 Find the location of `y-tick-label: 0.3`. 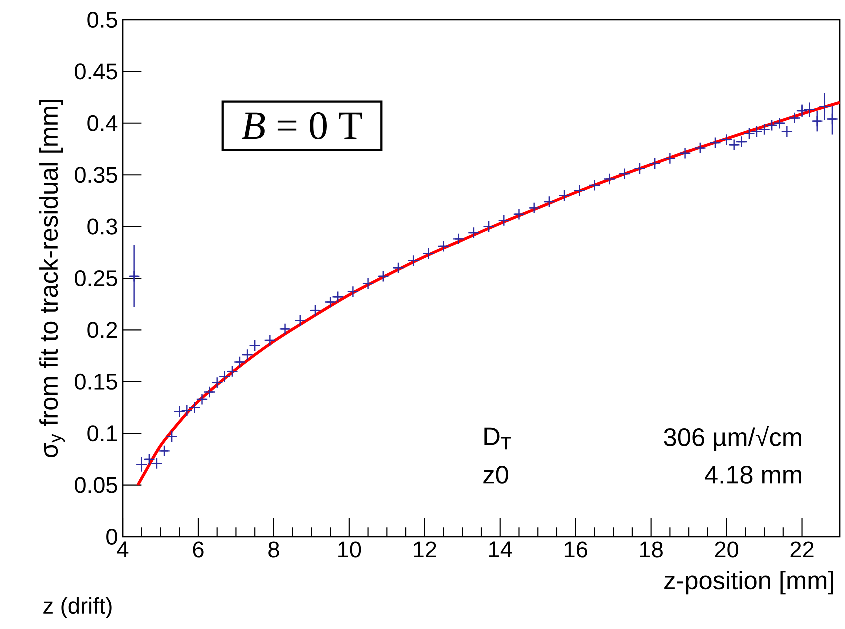

y-tick-label: 0.3 is located at coordinates (103, 226).